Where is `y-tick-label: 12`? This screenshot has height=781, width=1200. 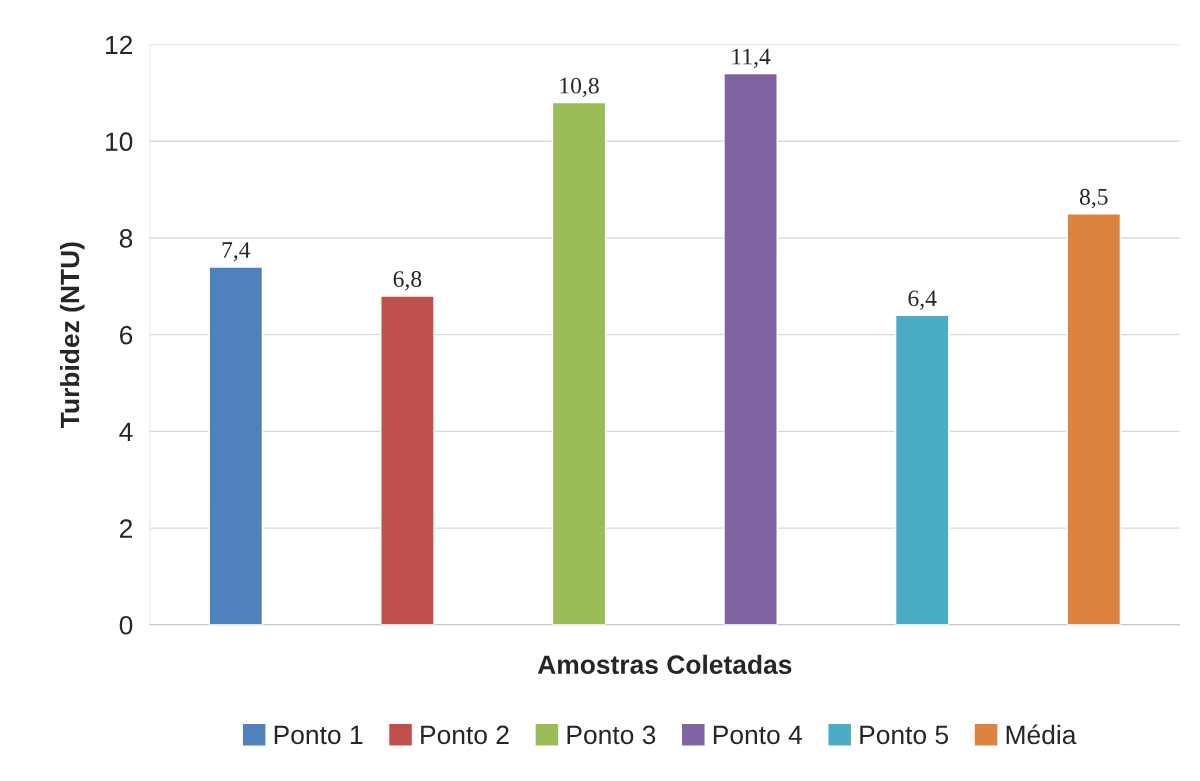
y-tick-label: 12 is located at coordinates (119, 45).